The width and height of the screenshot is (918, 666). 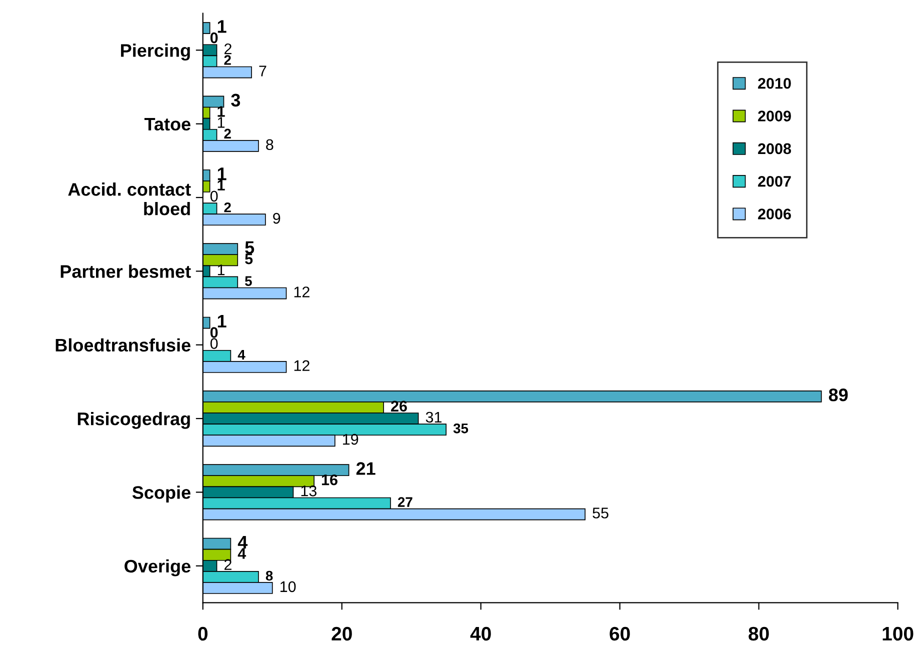 What do you see at coordinates (774, 181) in the screenshot?
I see `legend-label: 2007` at bounding box center [774, 181].